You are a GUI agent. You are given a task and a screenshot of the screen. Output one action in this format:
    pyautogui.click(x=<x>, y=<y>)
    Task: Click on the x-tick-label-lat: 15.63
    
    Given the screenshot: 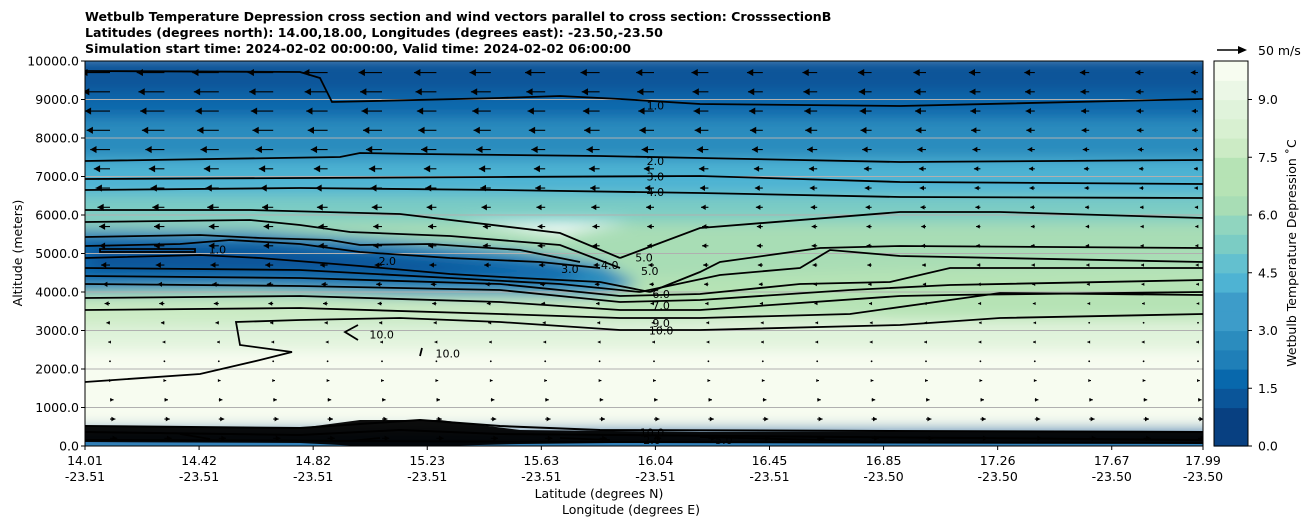 What is the action you would take?
    pyautogui.click(x=541, y=460)
    